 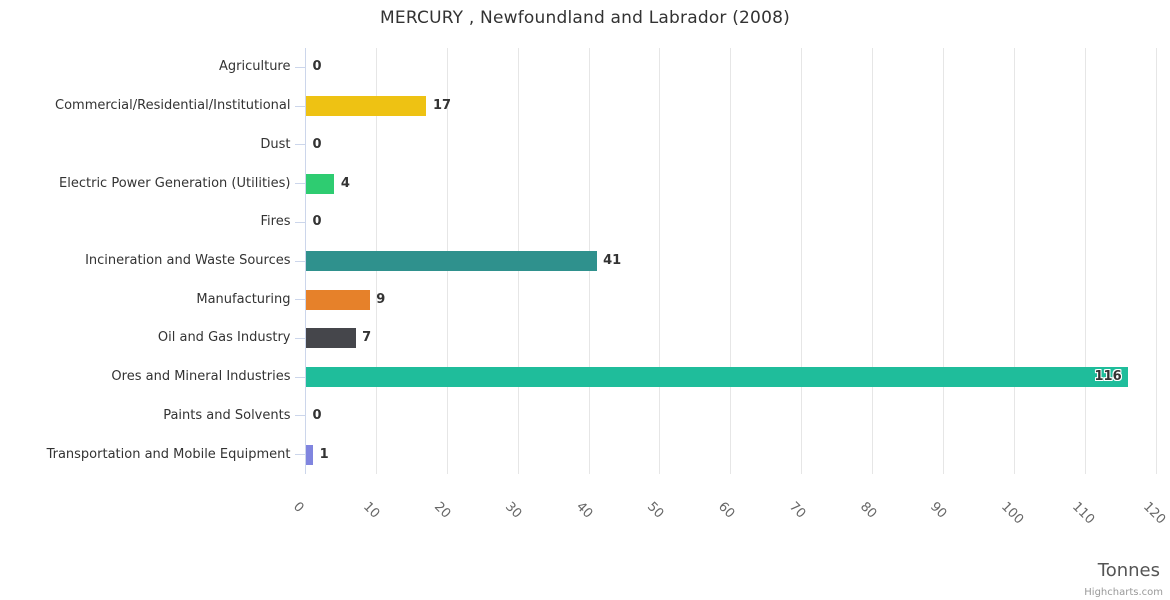 I want to click on value-label: 4, so click(x=345, y=183).